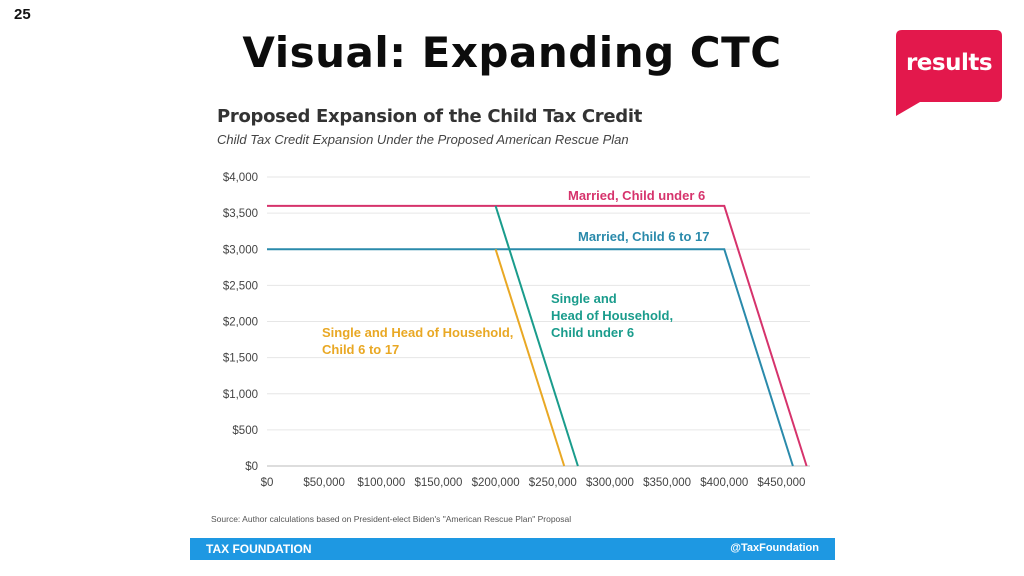  I want to click on y-tick-label: $3,500, so click(240, 214).